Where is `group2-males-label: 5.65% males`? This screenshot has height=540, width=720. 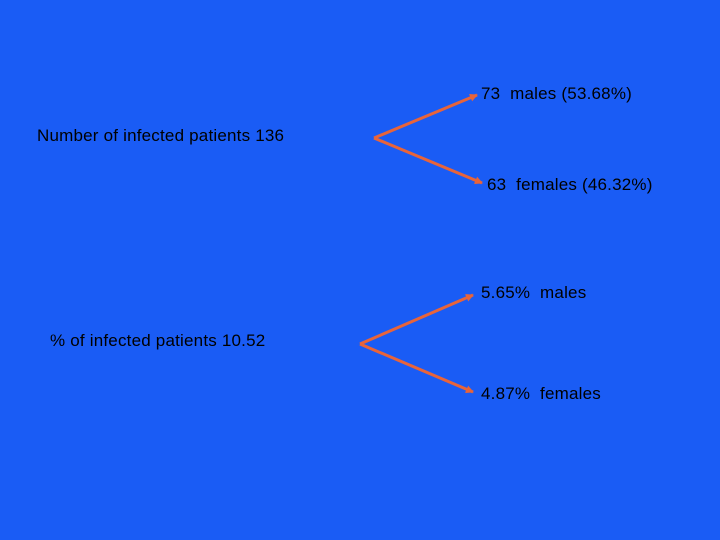
group2-males-label: 5.65% males is located at coordinates (534, 292).